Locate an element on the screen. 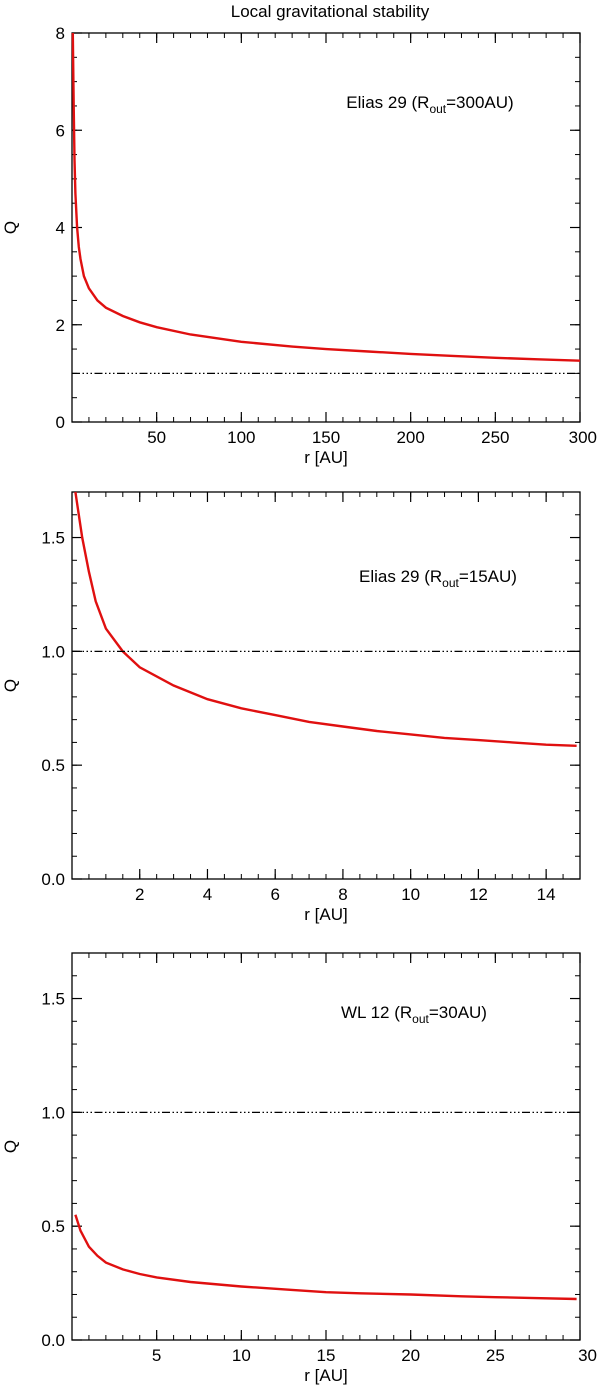 This screenshot has height=1391, width=600. x-tick-label: 8 is located at coordinates (342, 894).